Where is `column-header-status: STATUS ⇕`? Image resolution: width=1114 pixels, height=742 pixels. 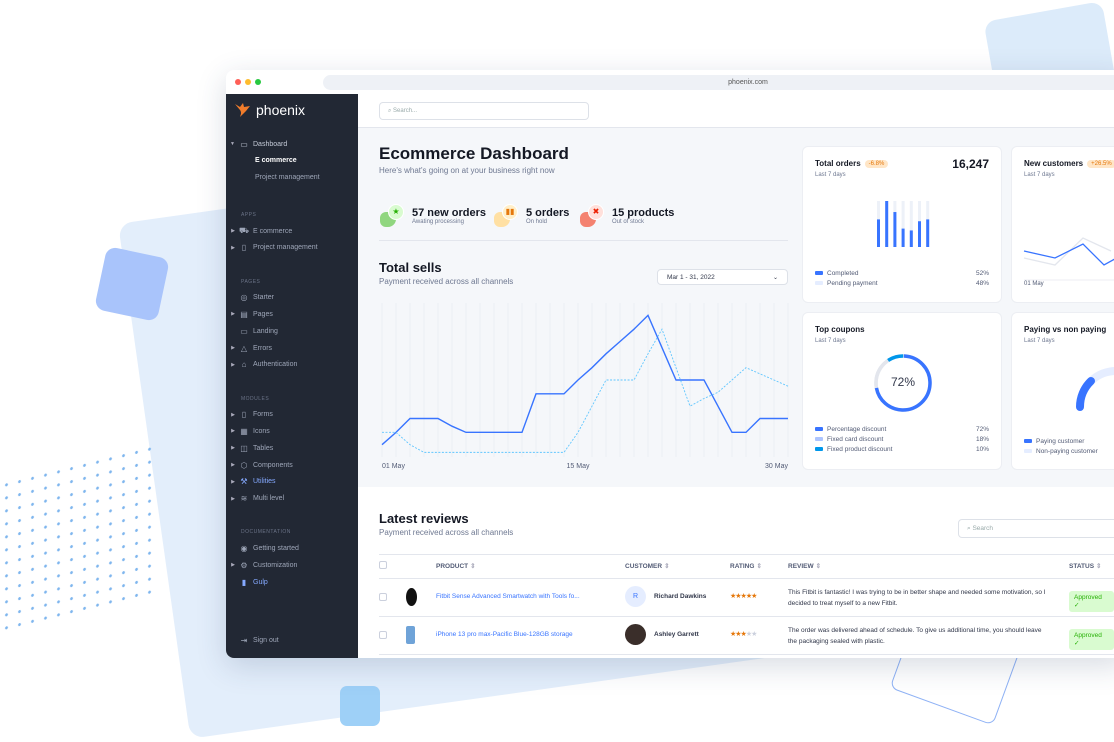 column-header-status: STATUS ⇕ is located at coordinates (1085, 566).